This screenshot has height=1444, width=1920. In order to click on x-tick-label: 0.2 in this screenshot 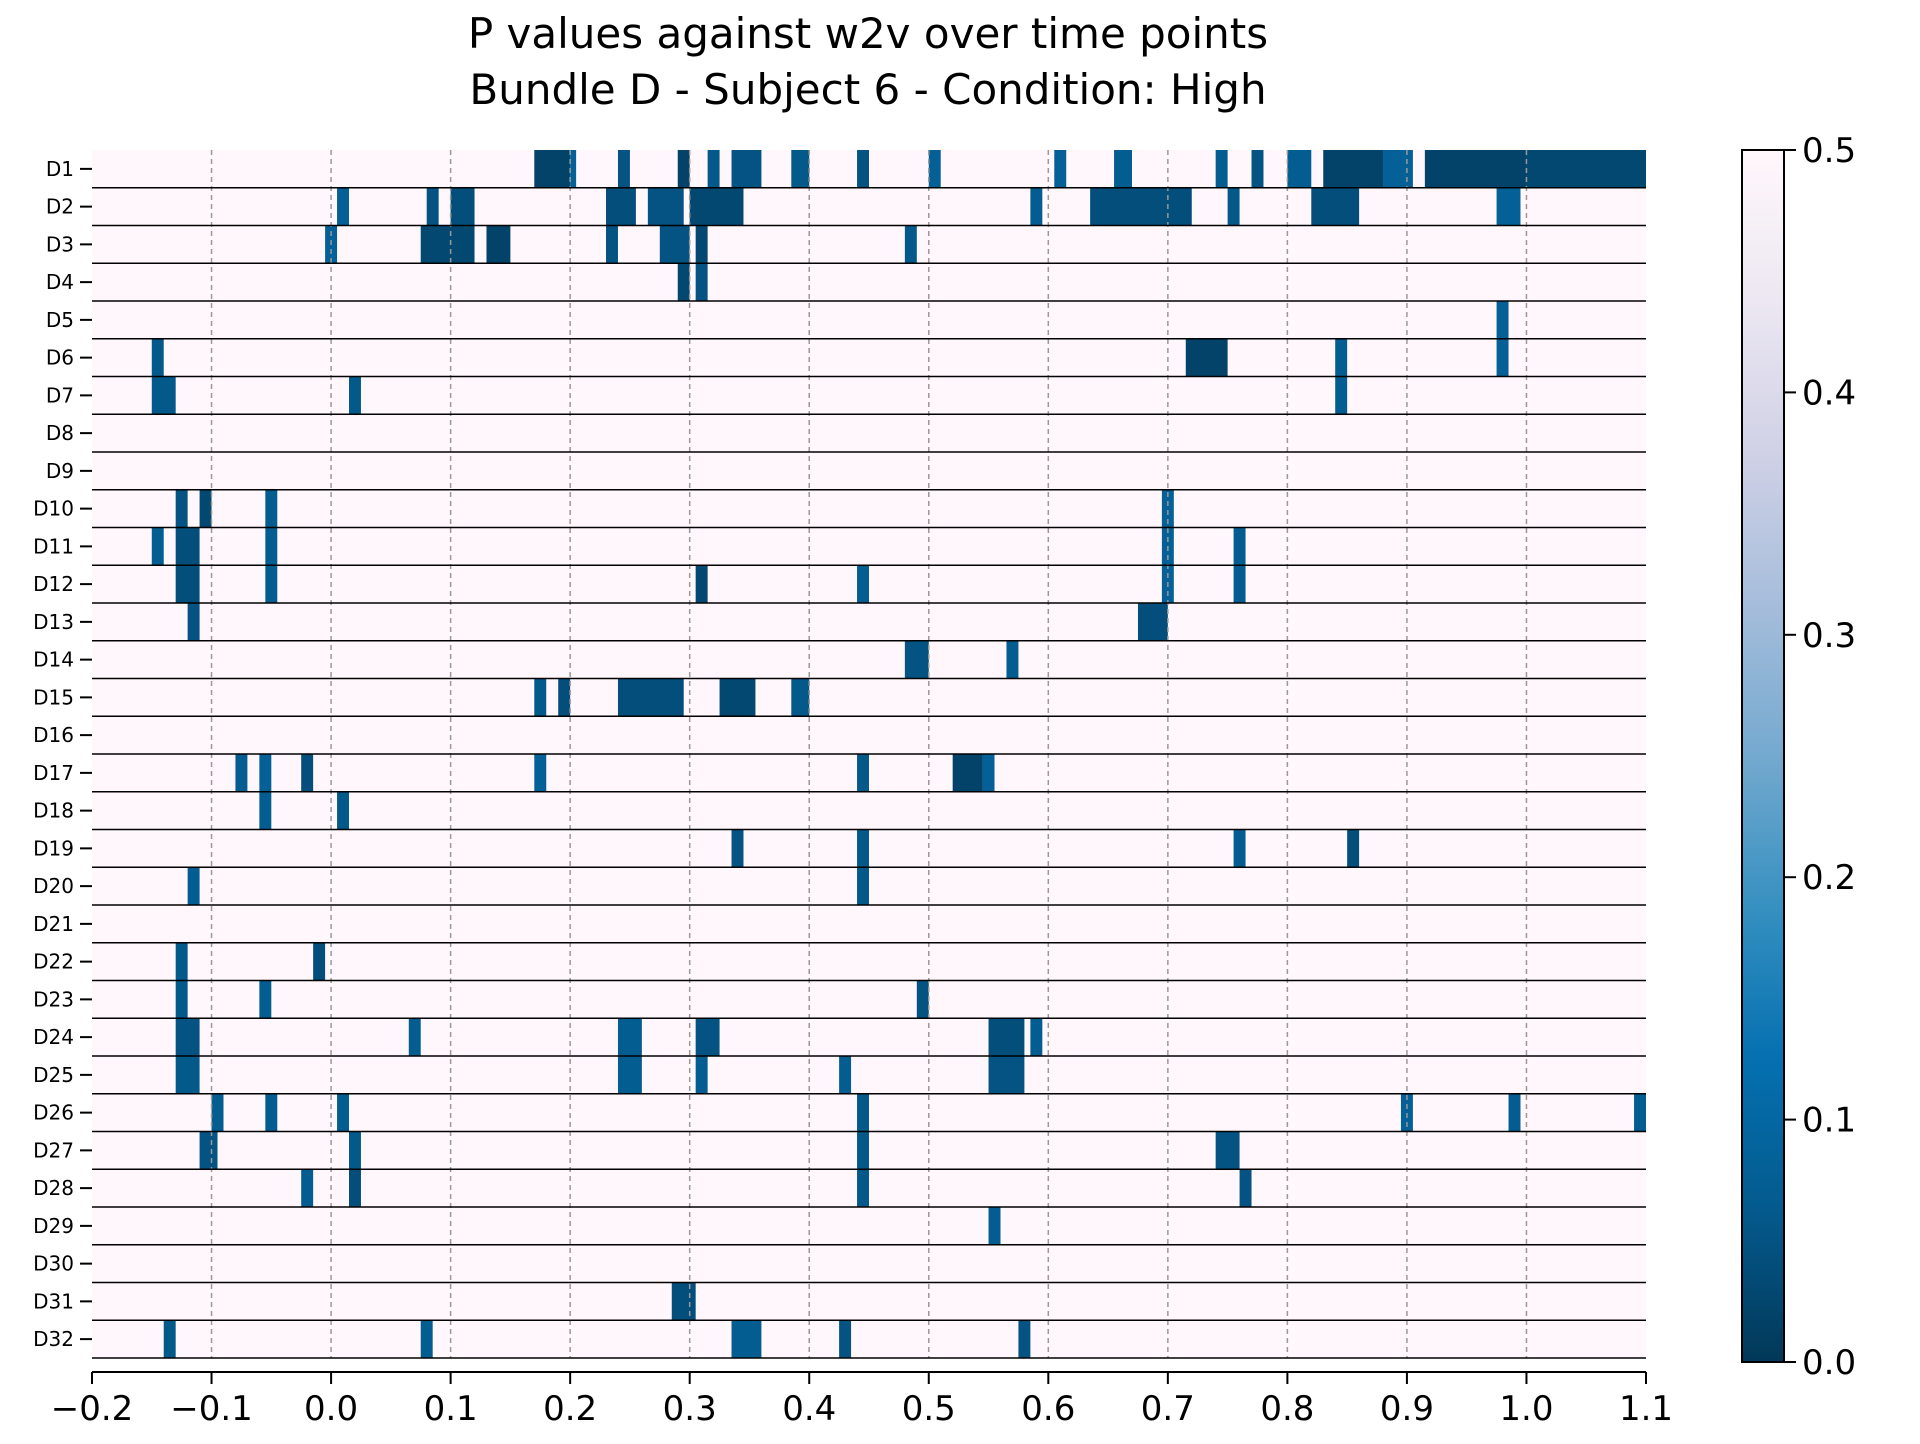, I will do `click(570, 1409)`.